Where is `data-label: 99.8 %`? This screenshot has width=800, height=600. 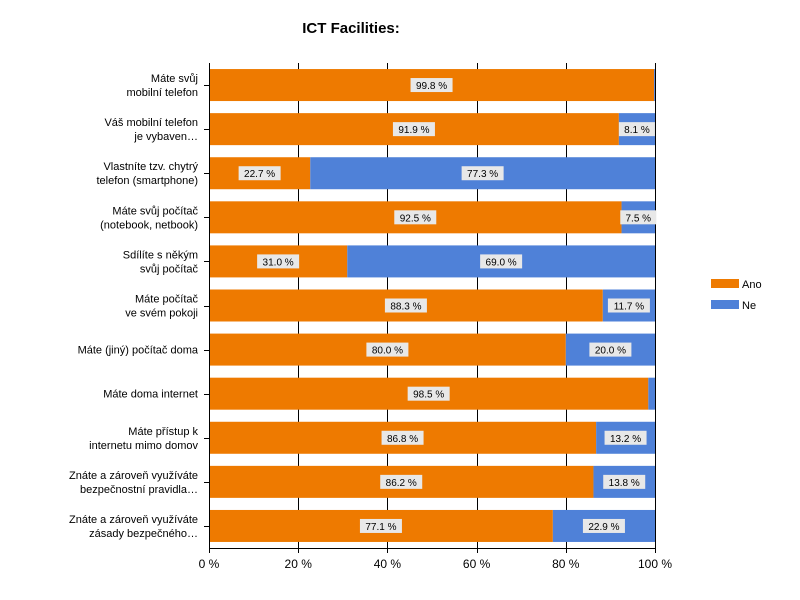 data-label: 99.8 % is located at coordinates (431, 86).